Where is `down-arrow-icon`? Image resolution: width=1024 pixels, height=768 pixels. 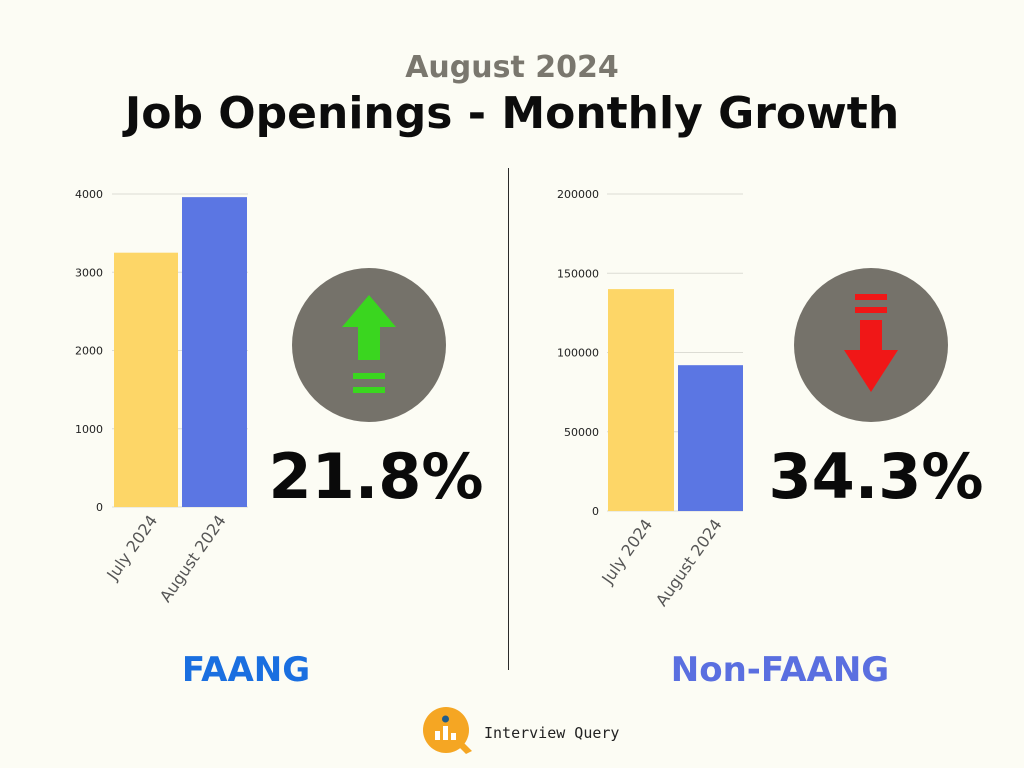
down-arrow-icon is located at coordinates (871, 343).